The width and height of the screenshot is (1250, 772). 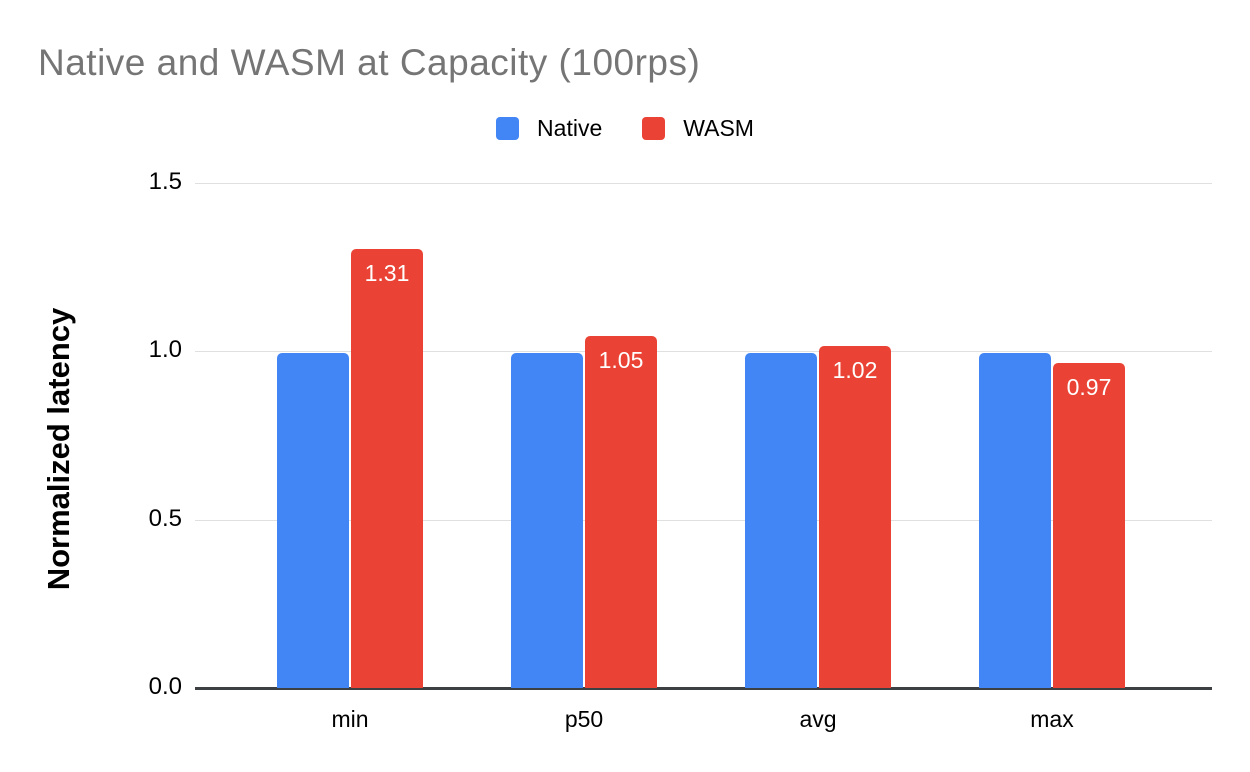 I want to click on legend-swatch-native, so click(x=508, y=128).